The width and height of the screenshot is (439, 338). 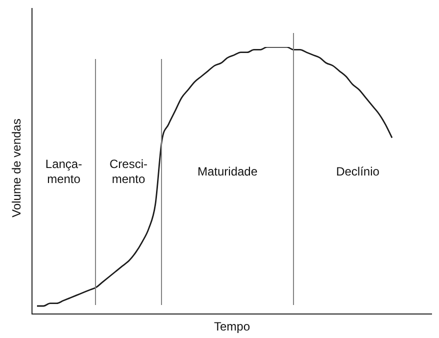 I want to click on annotation: Lança- mento, so click(x=63, y=171).